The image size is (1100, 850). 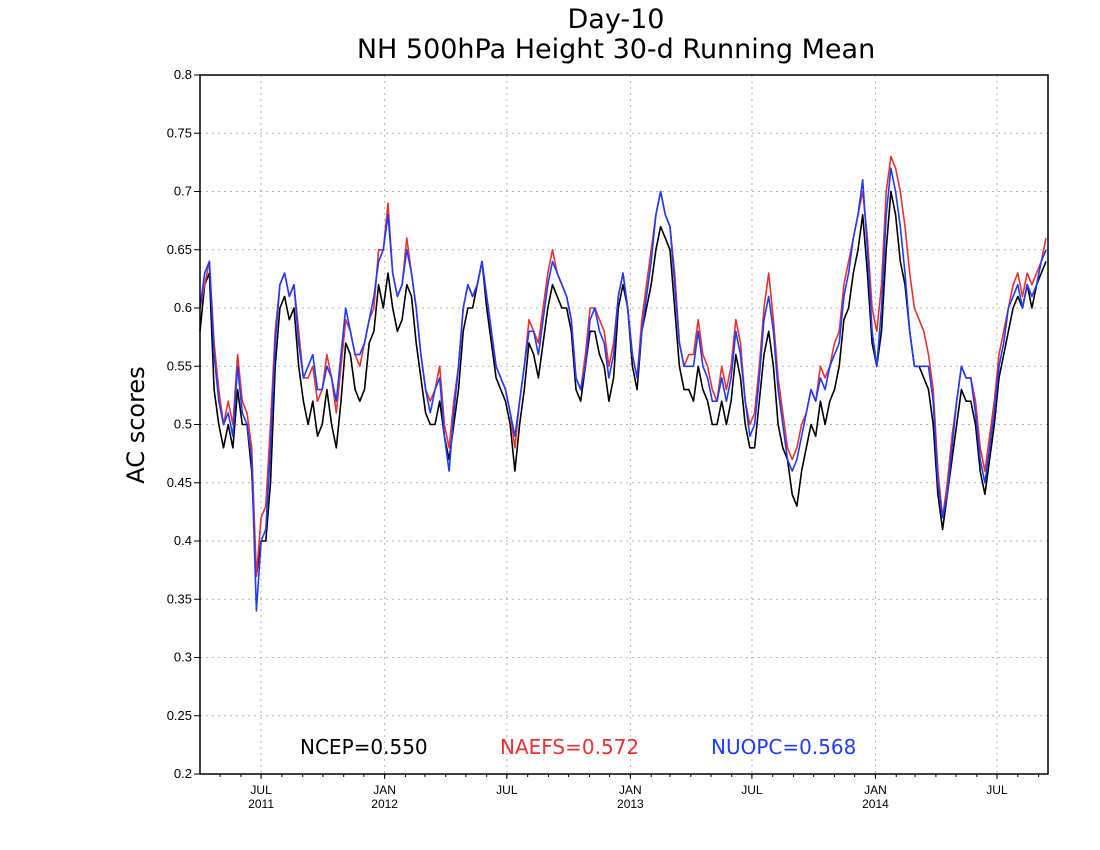 What do you see at coordinates (179, 132) in the screenshot?
I see `y-tick-label: 0.75` at bounding box center [179, 132].